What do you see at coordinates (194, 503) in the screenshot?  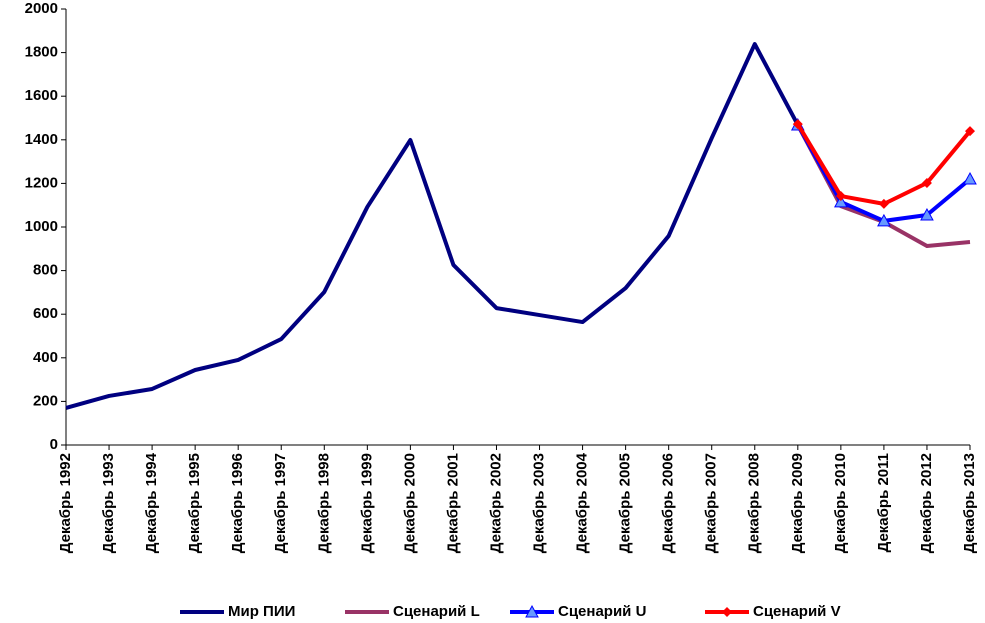 I see `x-tick-label: Декабрь 1995` at bounding box center [194, 503].